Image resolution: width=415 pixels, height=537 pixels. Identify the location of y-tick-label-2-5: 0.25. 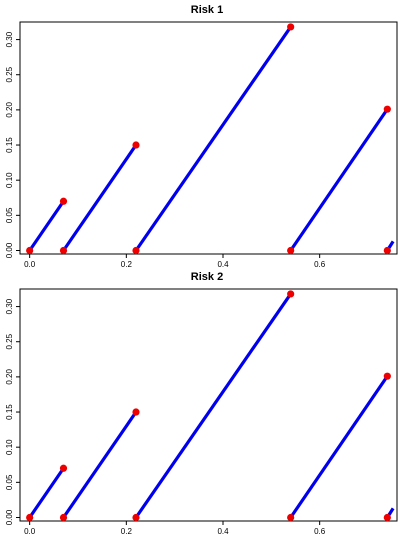
(9, 341).